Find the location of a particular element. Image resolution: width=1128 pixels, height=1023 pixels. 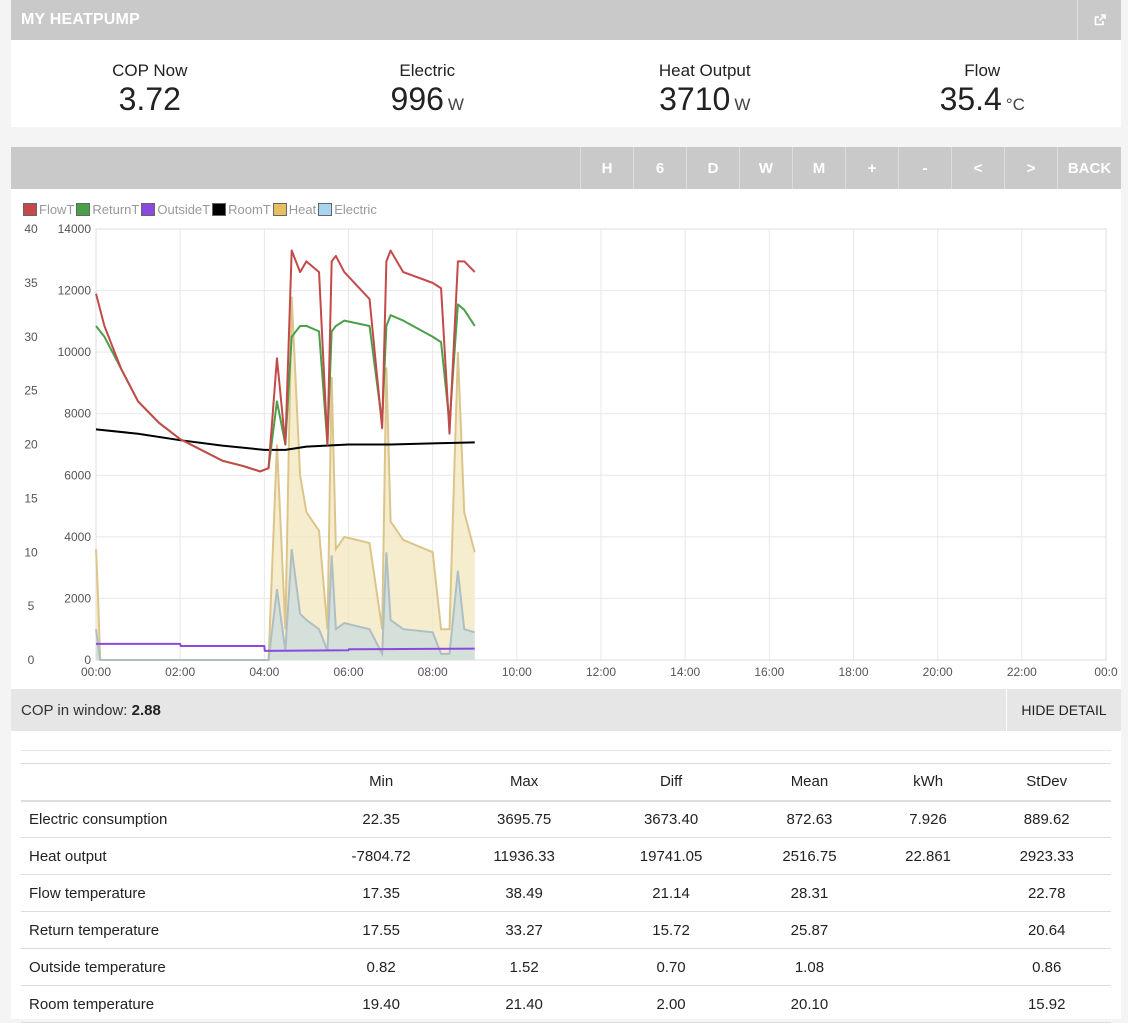

hour-button: H is located at coordinates (606, 168).